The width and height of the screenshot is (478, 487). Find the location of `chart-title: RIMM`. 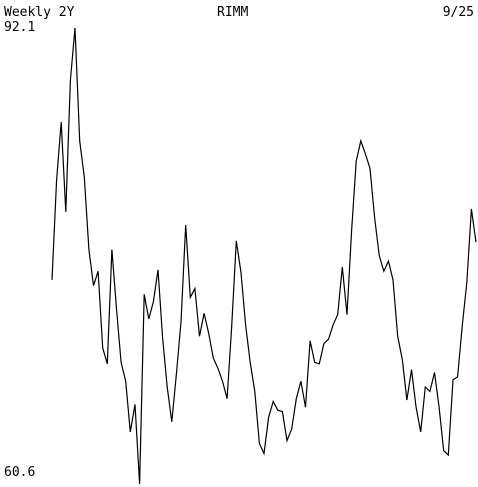

chart-title: RIMM is located at coordinates (233, 12).